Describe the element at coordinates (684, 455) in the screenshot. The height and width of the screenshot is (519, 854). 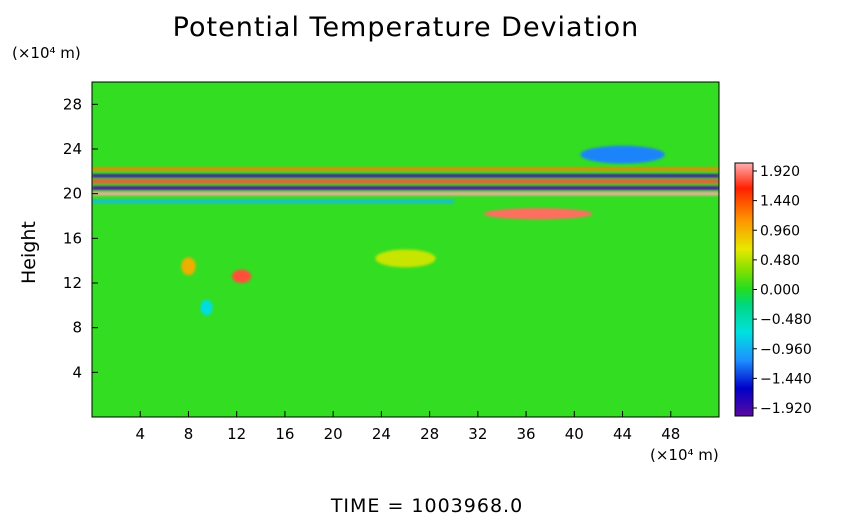
I see `x-axis-unit: (×10⁴ m)` at that location.